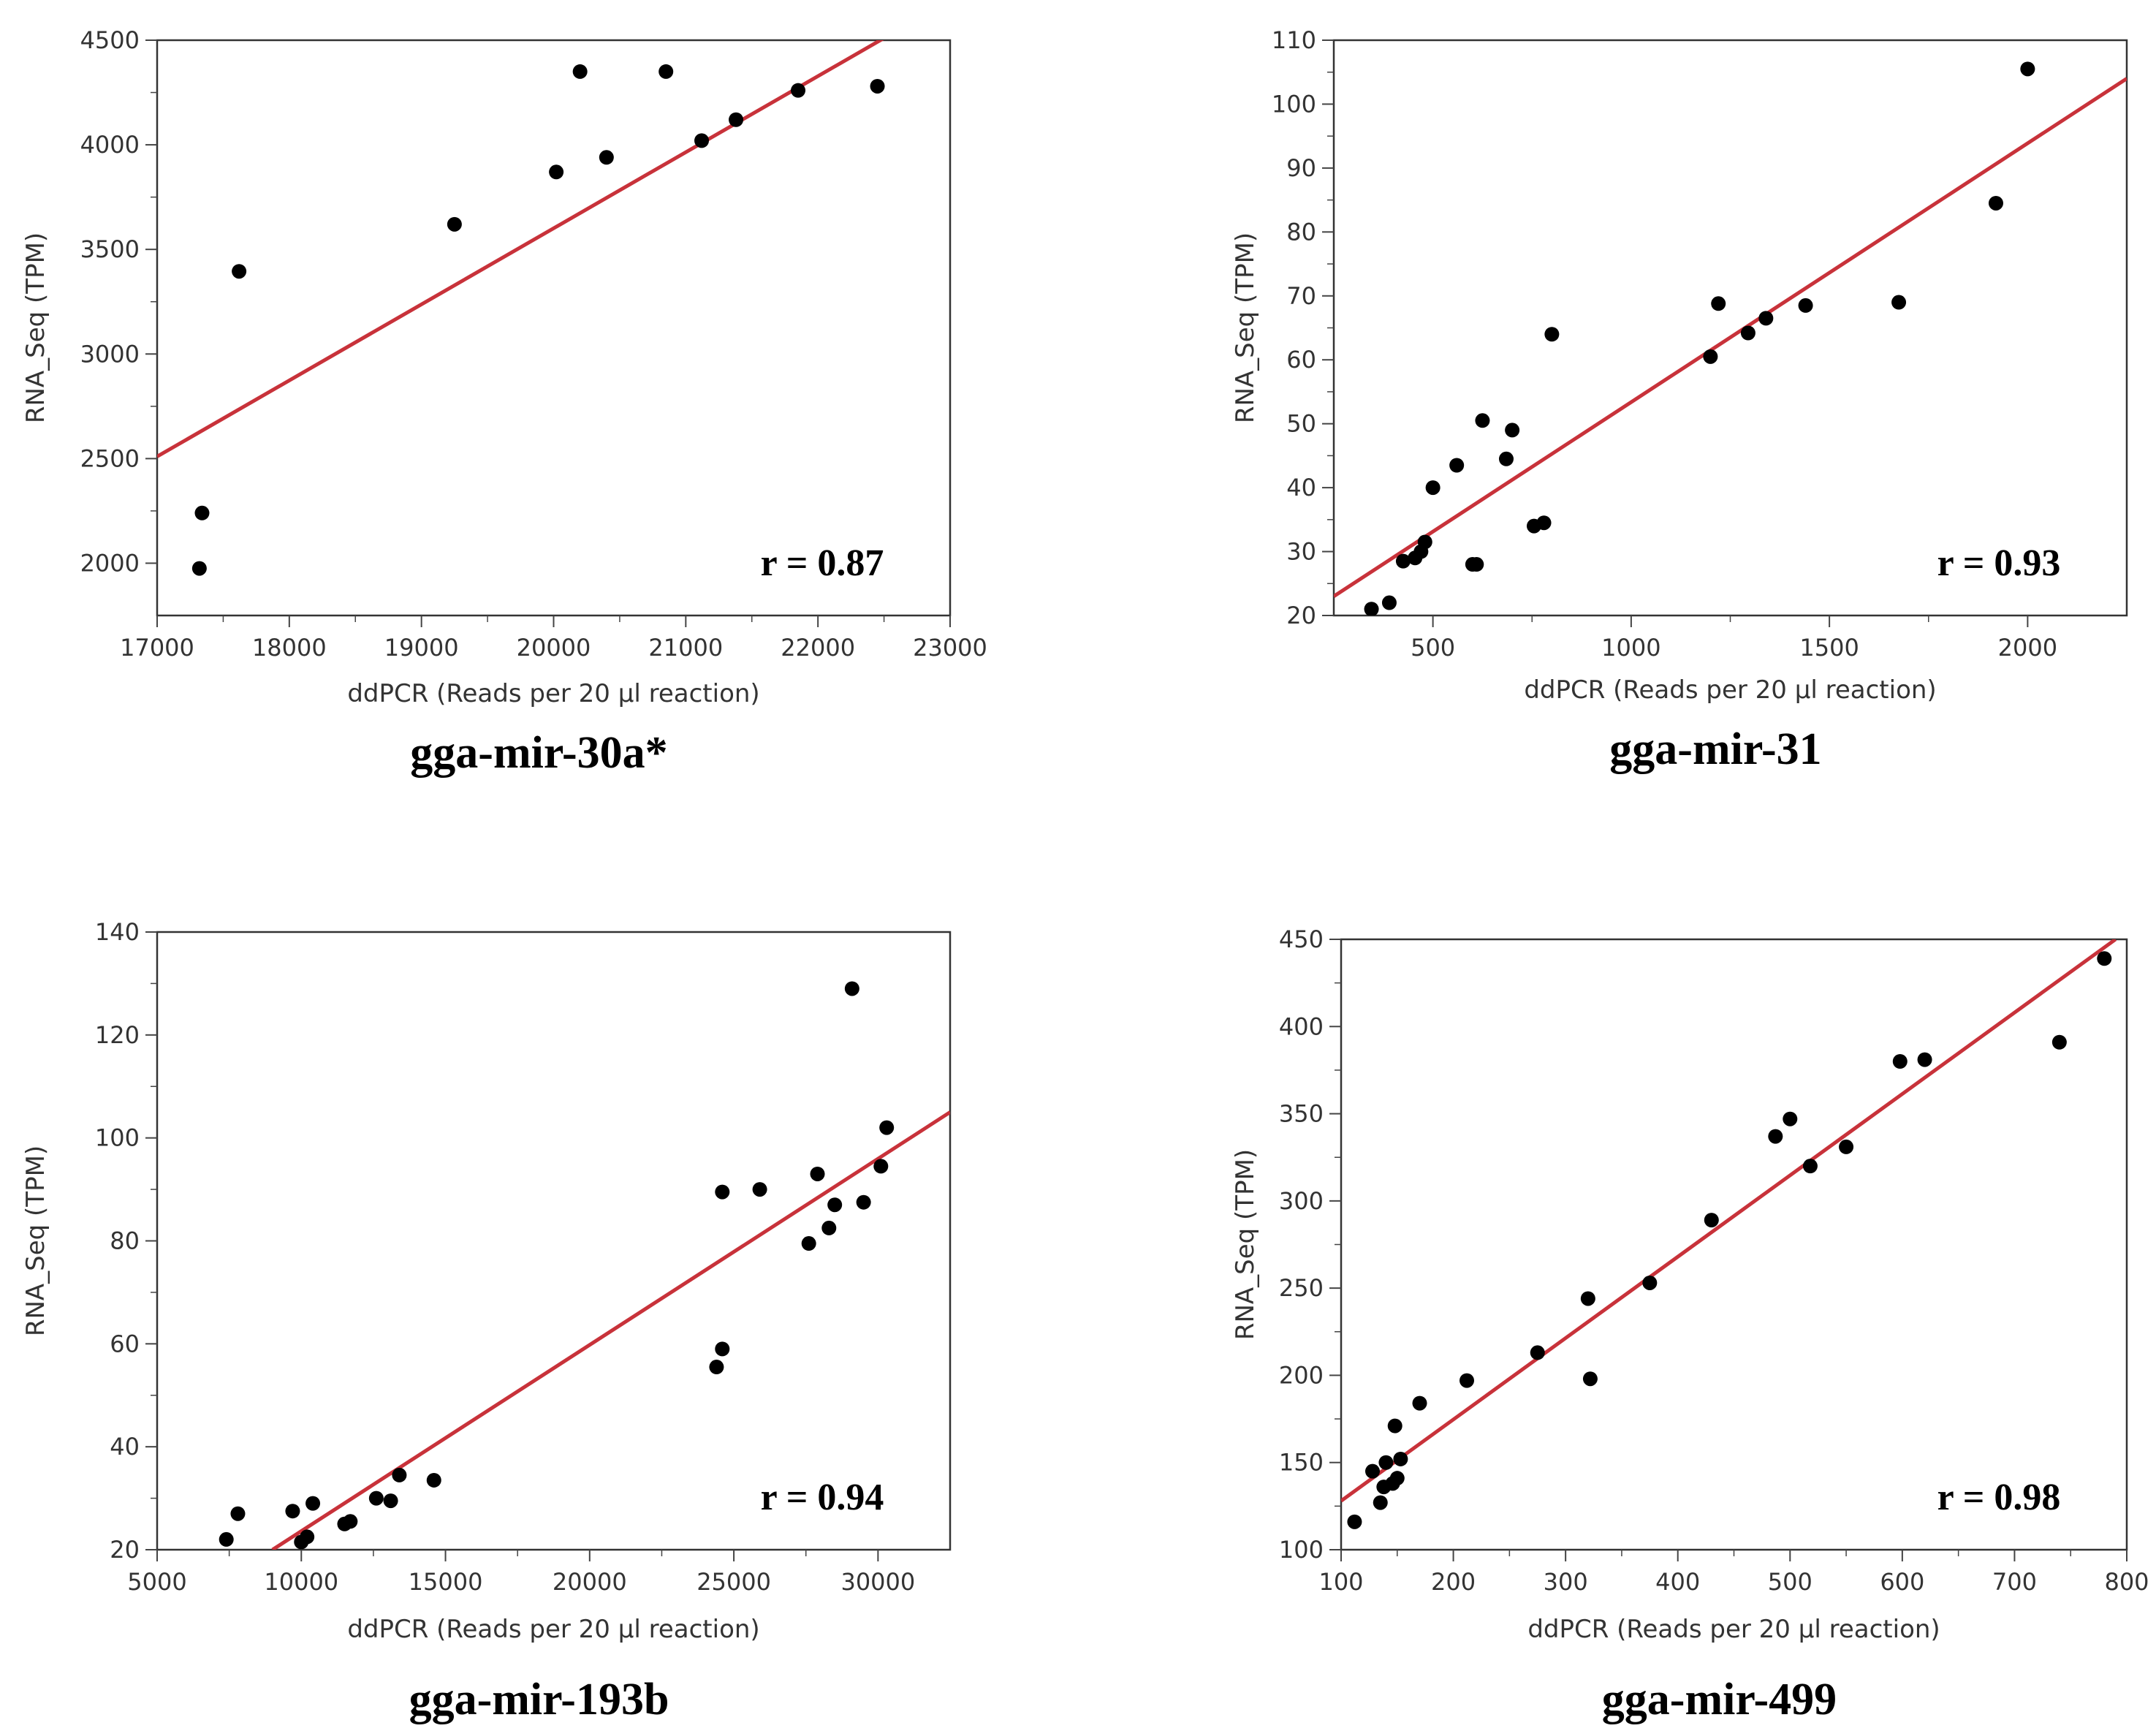 The height and width of the screenshot is (1731, 2156). Describe the element at coordinates (1301, 168) in the screenshot. I see `y-tick-label: 90` at that location.